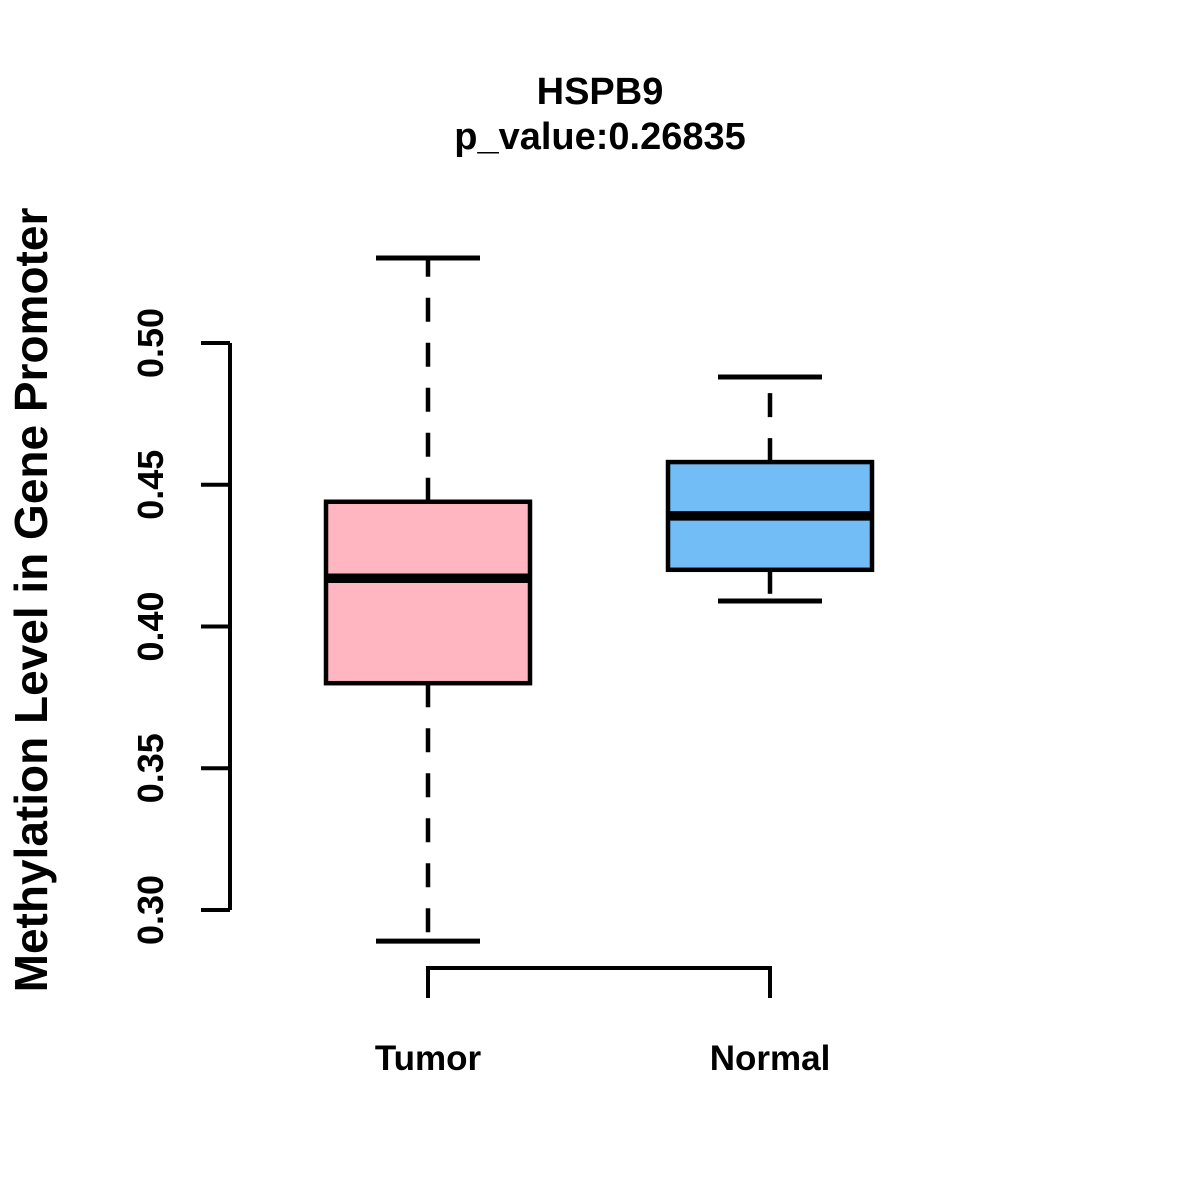 The width and height of the screenshot is (1200, 1200). I want to click on tumor-iqr-box, so click(428, 592).